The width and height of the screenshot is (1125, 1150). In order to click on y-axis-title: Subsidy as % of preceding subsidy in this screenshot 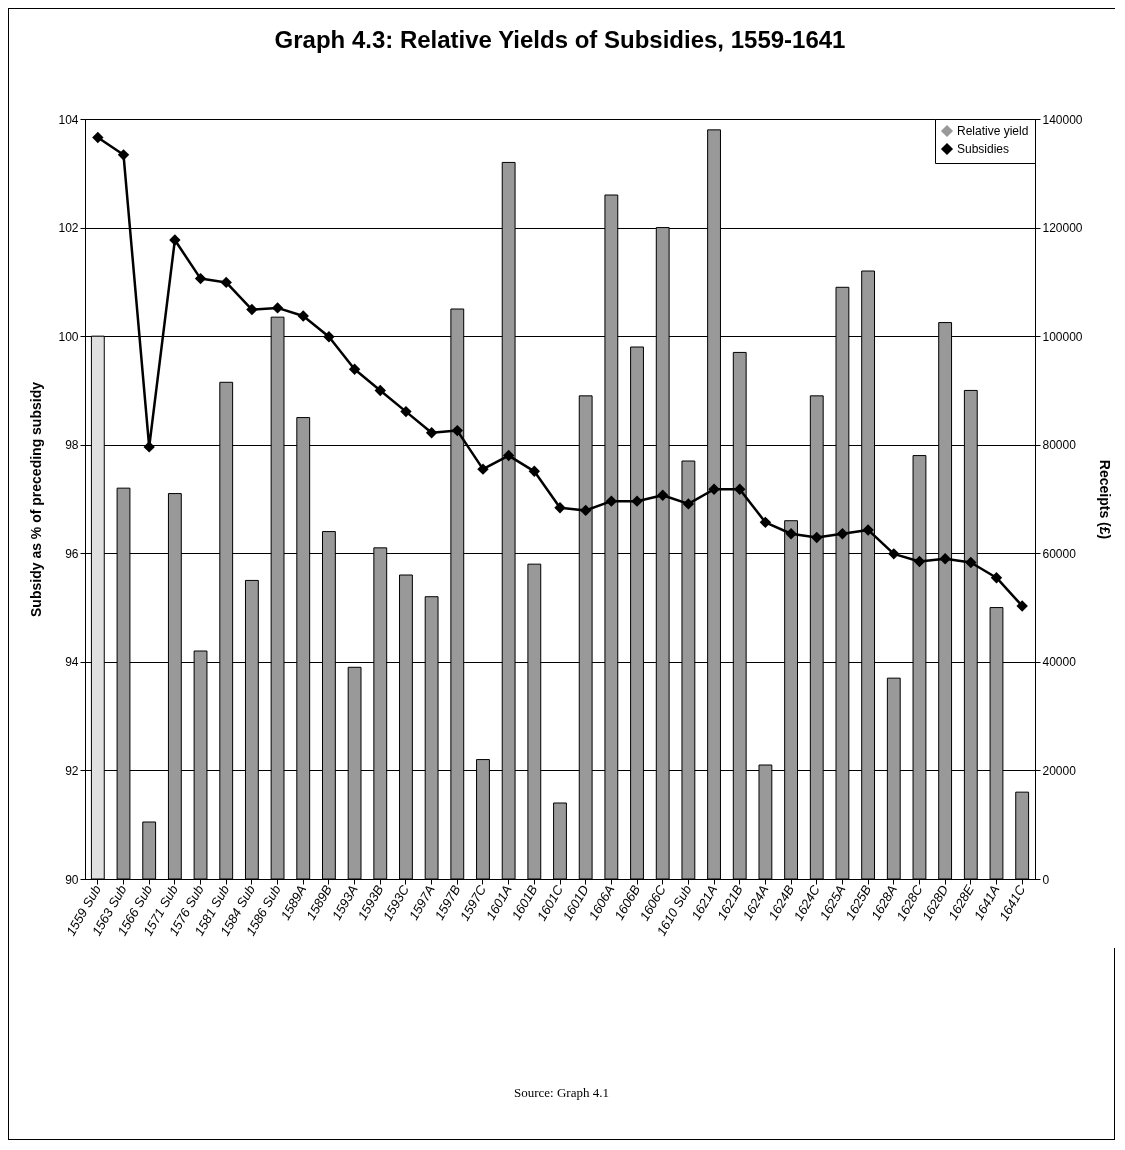, I will do `click(36, 499)`.